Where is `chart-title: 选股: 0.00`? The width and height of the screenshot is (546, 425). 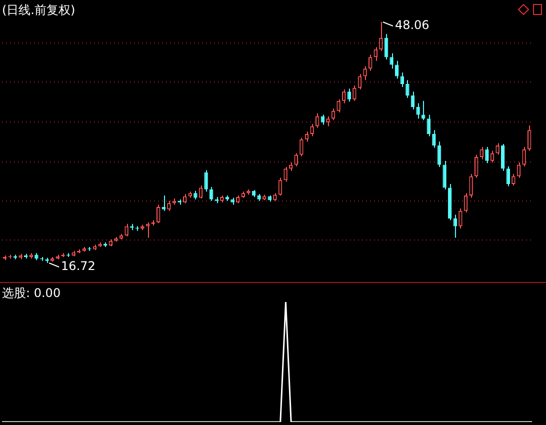 chart-title: 选股: 0.00 is located at coordinates (31, 293).